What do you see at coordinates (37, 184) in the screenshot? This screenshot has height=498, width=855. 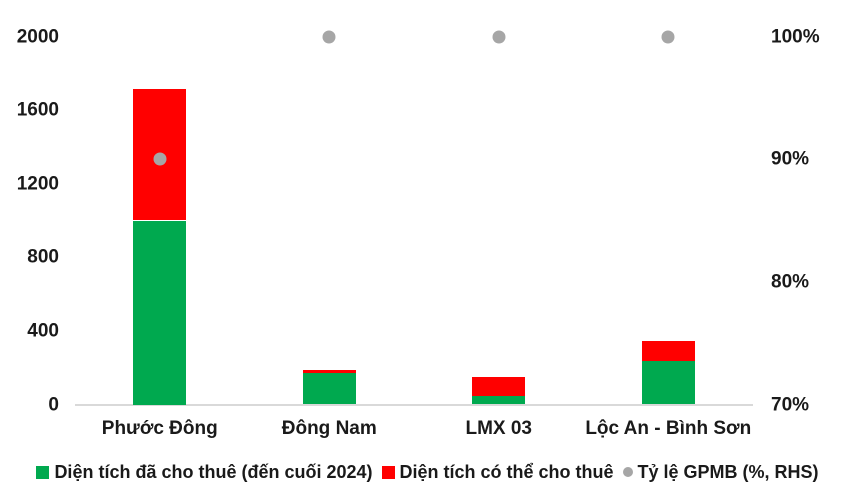 I see `left-axis-tick-label: 1200` at bounding box center [37, 184].